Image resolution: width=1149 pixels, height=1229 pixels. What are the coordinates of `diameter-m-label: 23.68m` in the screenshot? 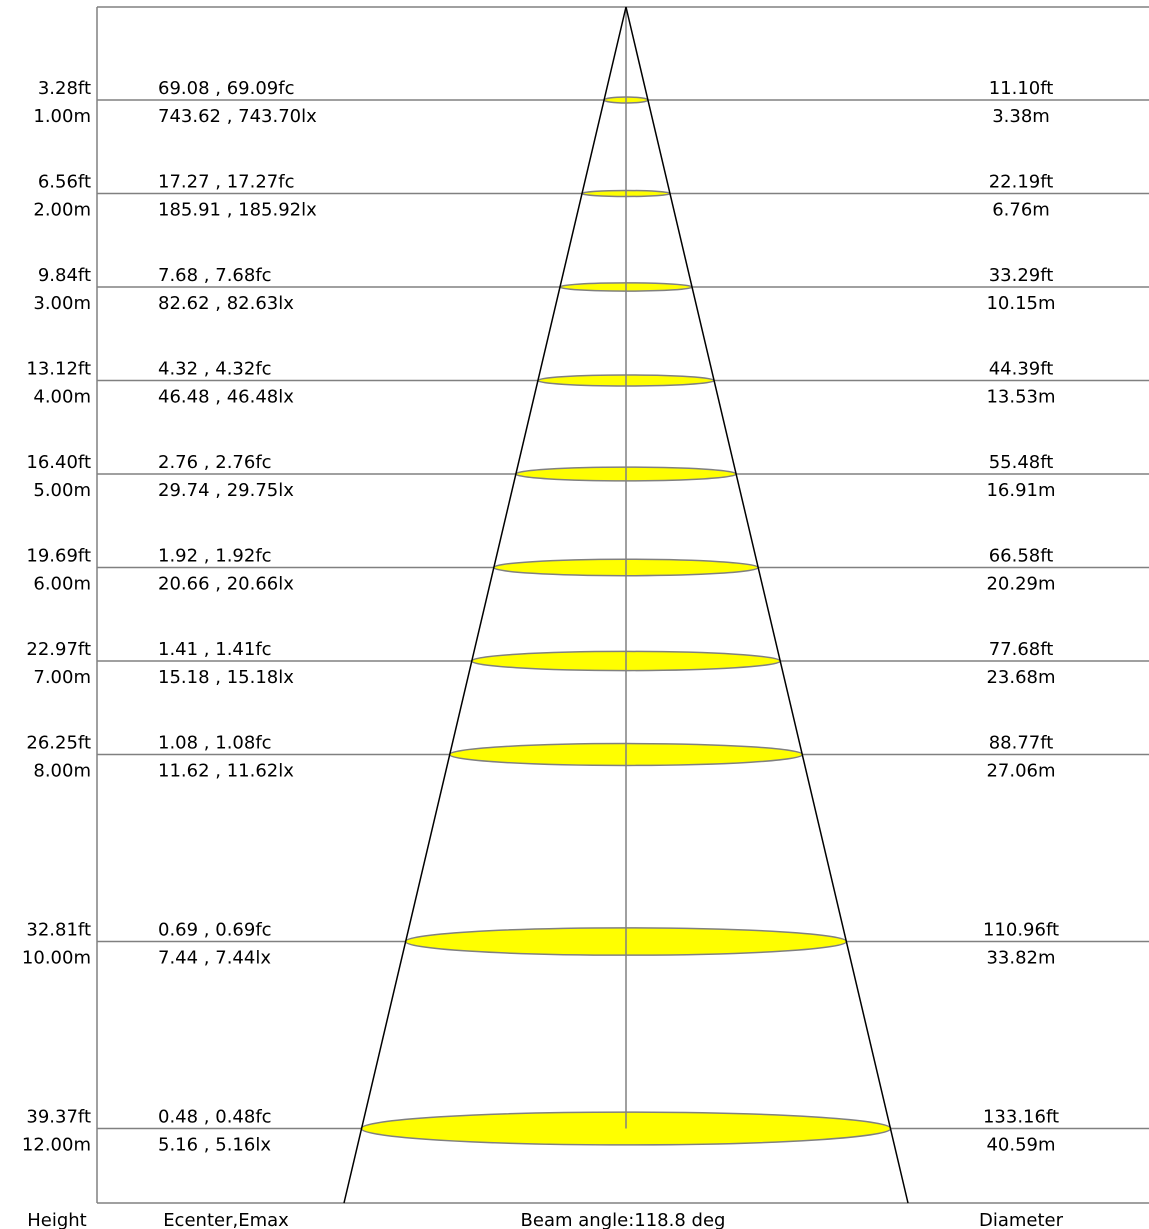 It's located at (1020, 677).